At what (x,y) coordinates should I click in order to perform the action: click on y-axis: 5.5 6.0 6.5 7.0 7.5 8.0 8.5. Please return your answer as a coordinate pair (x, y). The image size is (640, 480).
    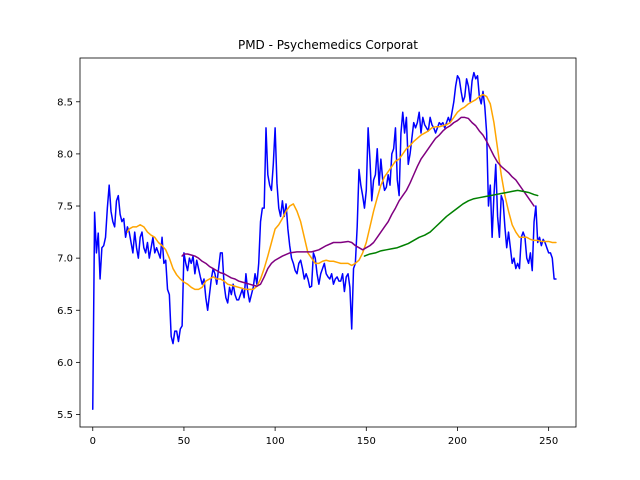
    Looking at the image, I should click on (68, 259).